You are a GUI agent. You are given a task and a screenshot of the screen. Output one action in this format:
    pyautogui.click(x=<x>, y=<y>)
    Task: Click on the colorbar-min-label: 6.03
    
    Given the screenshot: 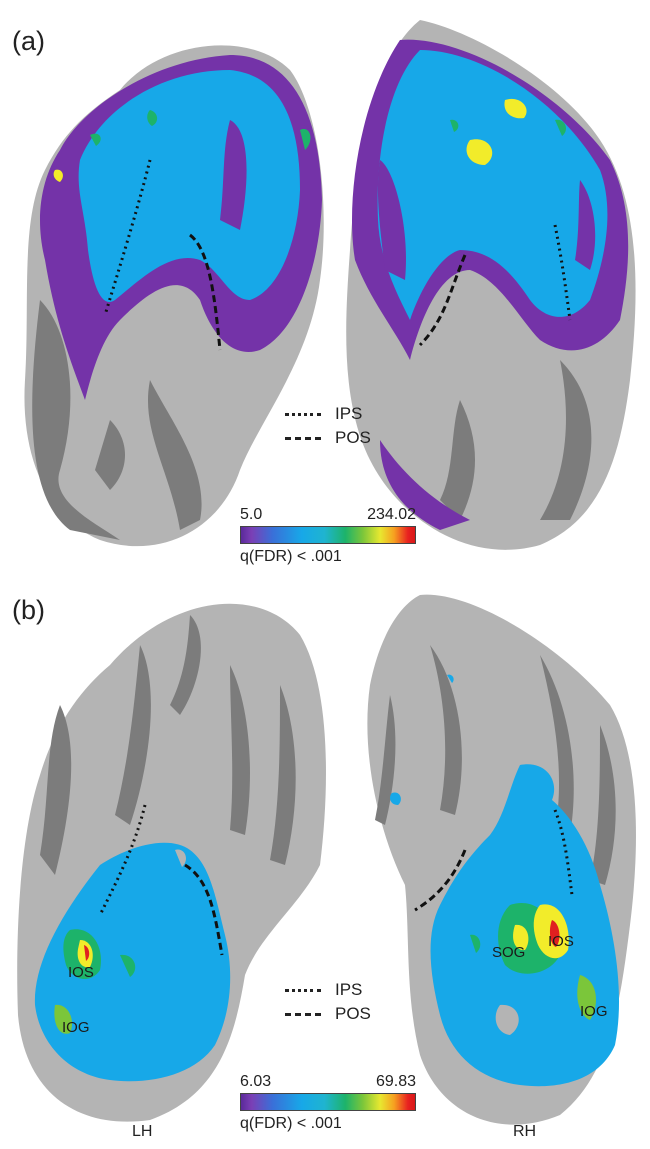 What is the action you would take?
    pyautogui.click(x=256, y=1081)
    